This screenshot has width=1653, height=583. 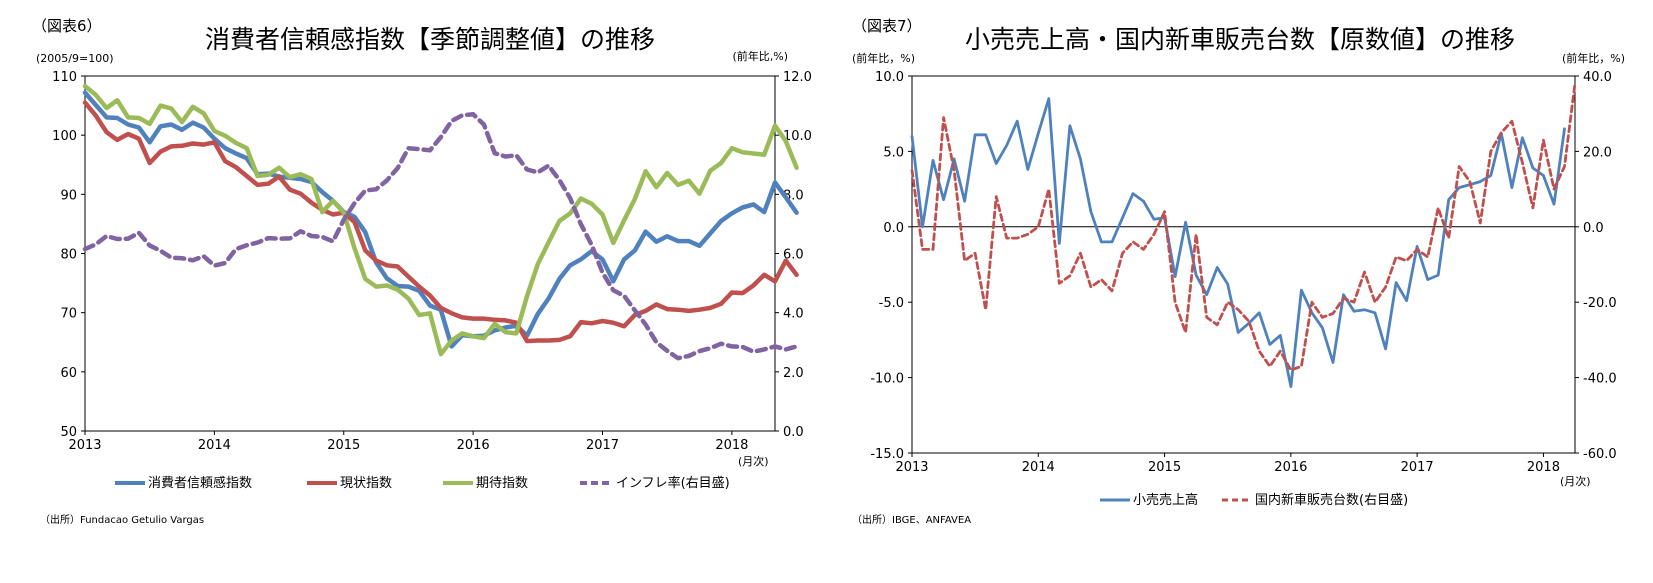 What do you see at coordinates (68, 314) in the screenshot?
I see `left-tick-label: 70` at bounding box center [68, 314].